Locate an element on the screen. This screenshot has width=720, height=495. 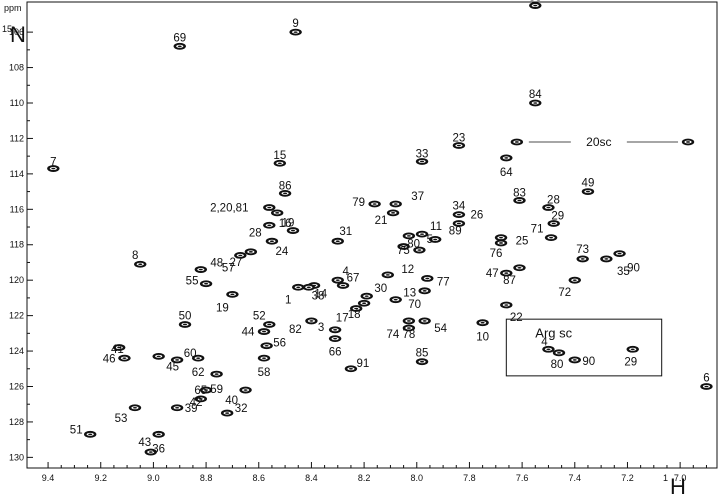
y-tick-label: 116 is located at coordinates (17, 209).